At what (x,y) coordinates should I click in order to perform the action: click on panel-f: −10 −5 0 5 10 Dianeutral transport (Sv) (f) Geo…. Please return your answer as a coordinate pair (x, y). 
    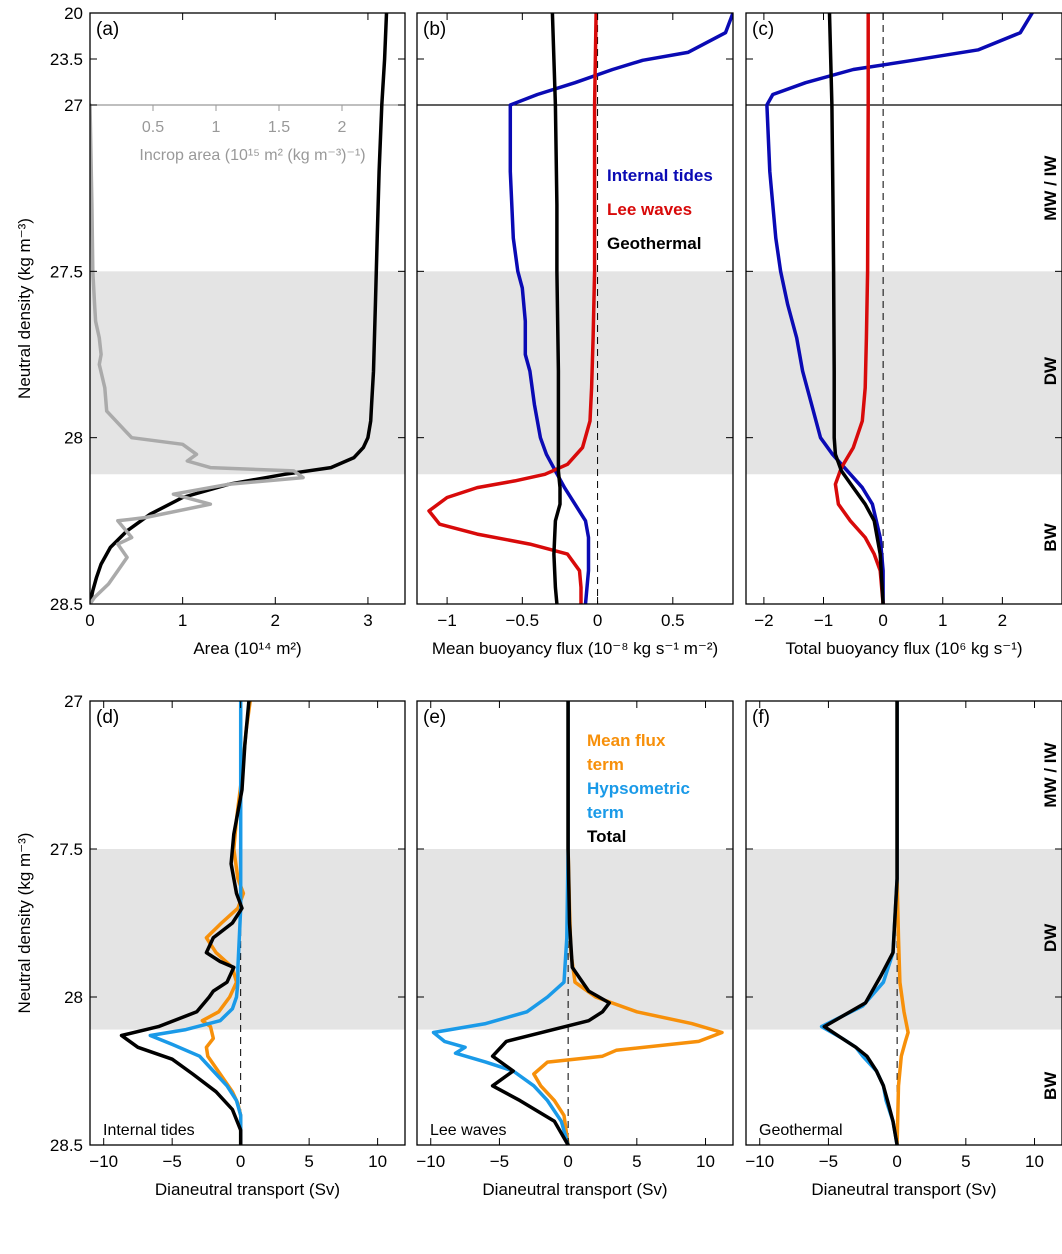
    Looking at the image, I should click on (903, 949).